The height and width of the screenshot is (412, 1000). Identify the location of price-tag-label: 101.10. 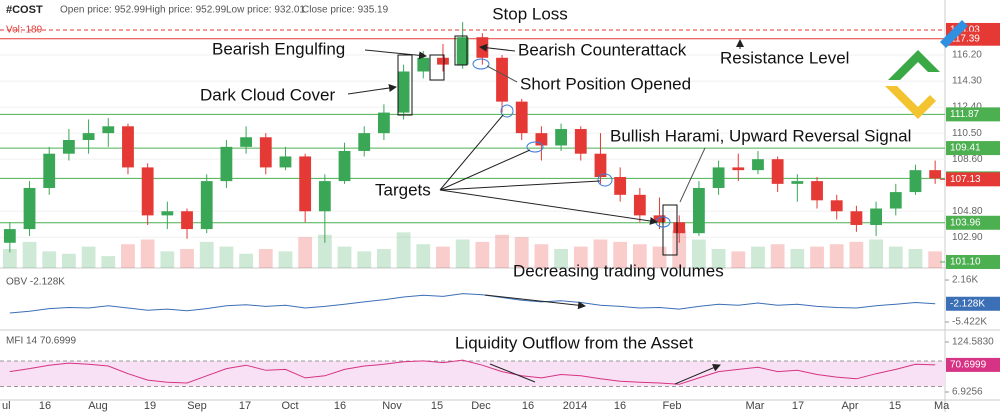
(965, 262).